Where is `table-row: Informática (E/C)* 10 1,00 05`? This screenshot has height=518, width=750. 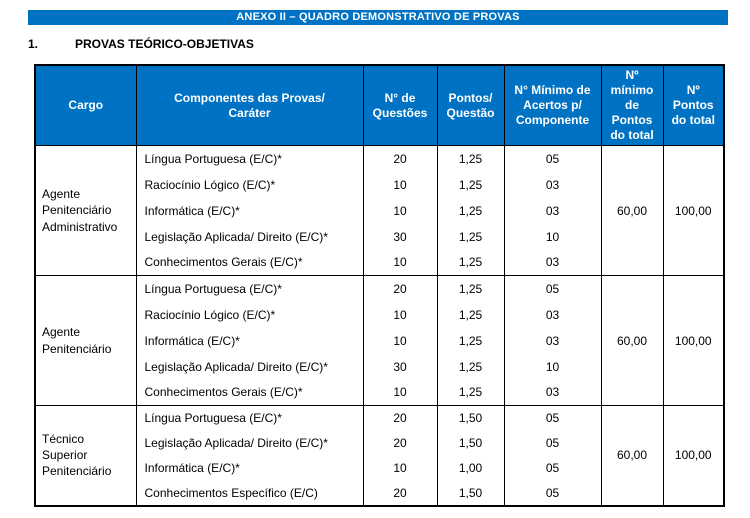
table-row: Informática (E/C)* 10 1,00 05 is located at coordinates (379, 468).